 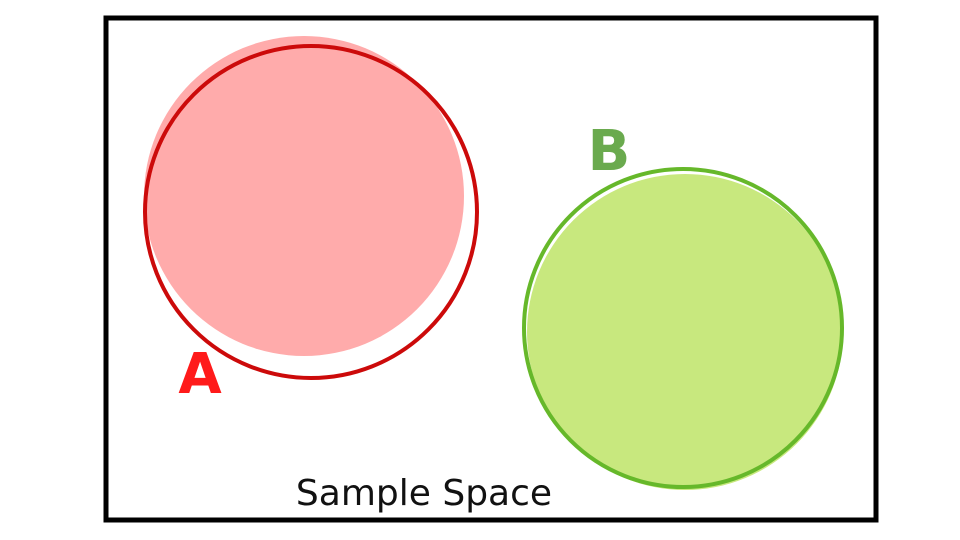 What do you see at coordinates (200, 374) in the screenshot?
I see `set-a-label: A` at bounding box center [200, 374].